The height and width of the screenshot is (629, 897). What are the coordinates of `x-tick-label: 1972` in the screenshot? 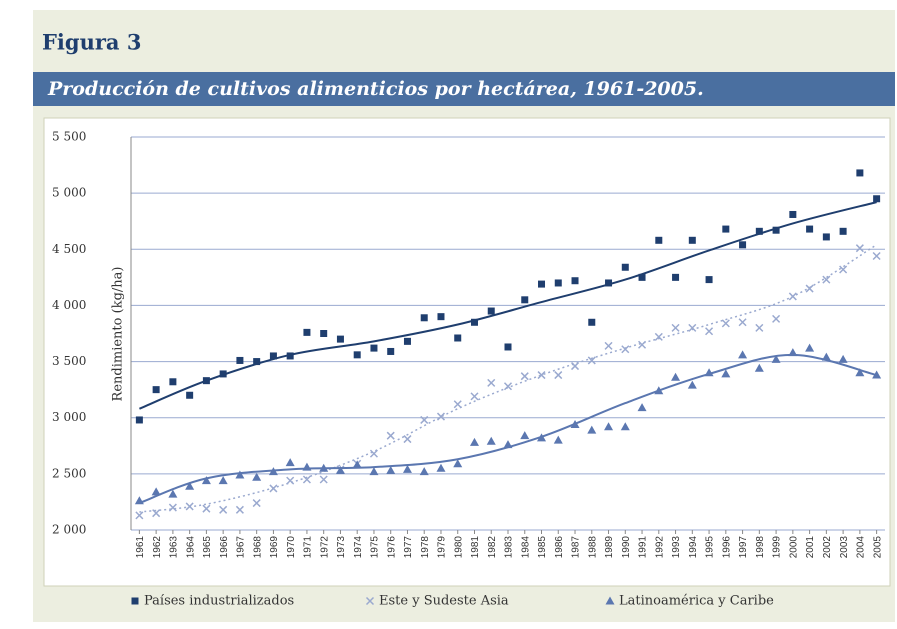 It's located at (324, 547).